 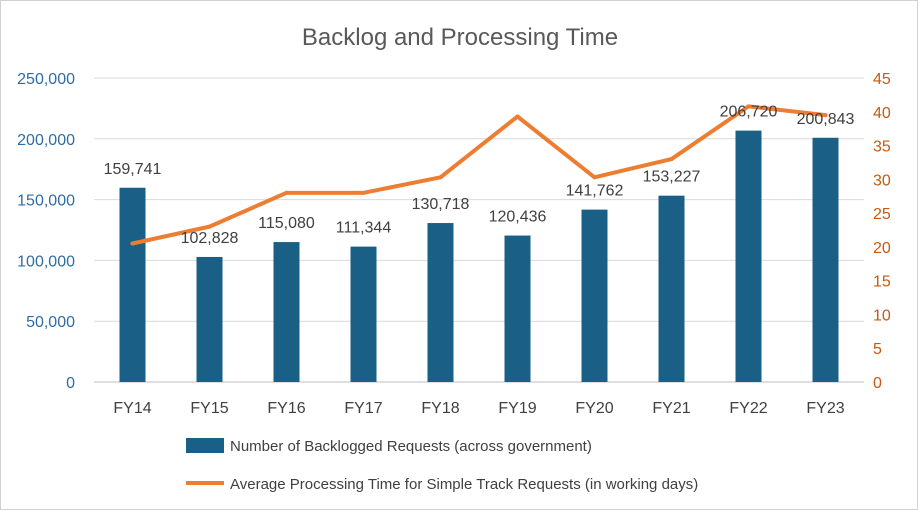 I want to click on x-tick-label: FY23, so click(x=825, y=408).